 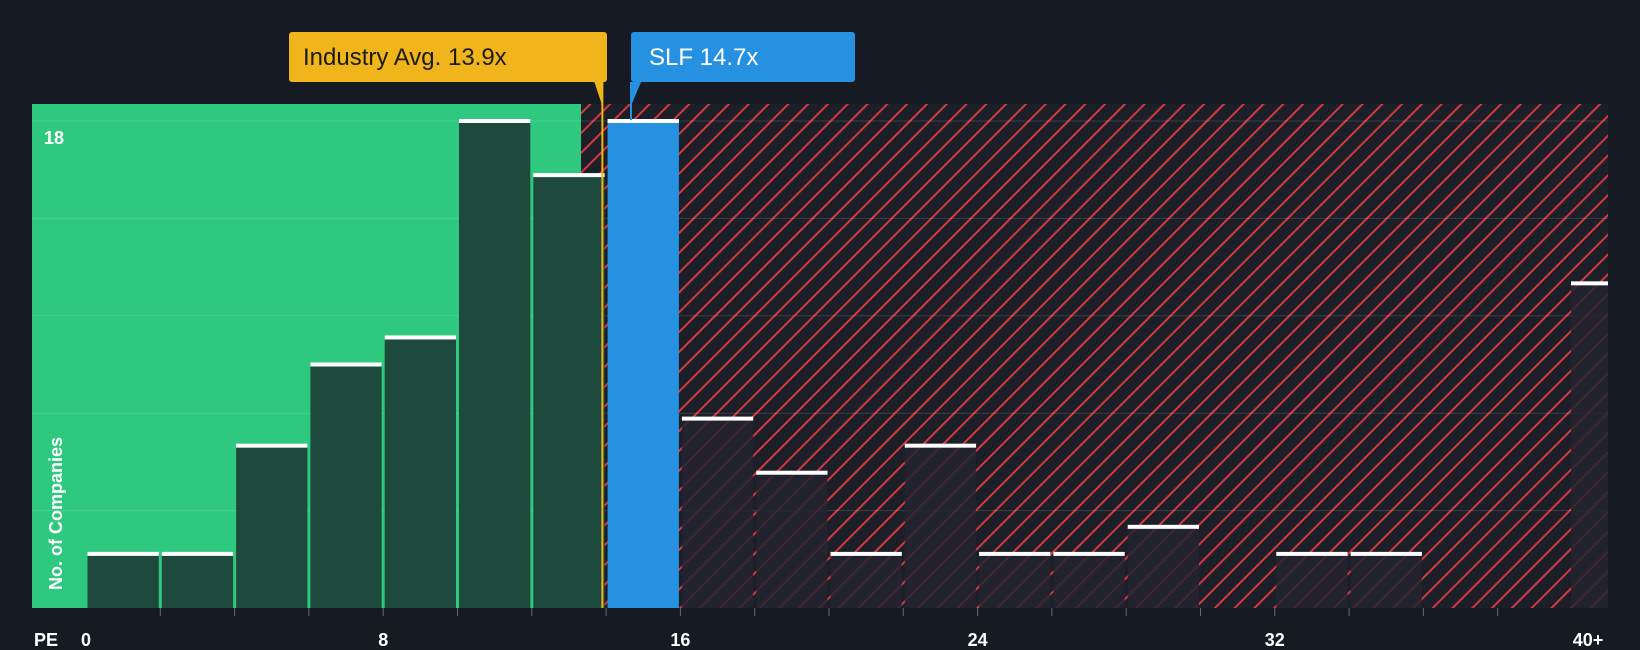 What do you see at coordinates (598, 94) in the screenshot?
I see `industry-avg-pointer` at bounding box center [598, 94].